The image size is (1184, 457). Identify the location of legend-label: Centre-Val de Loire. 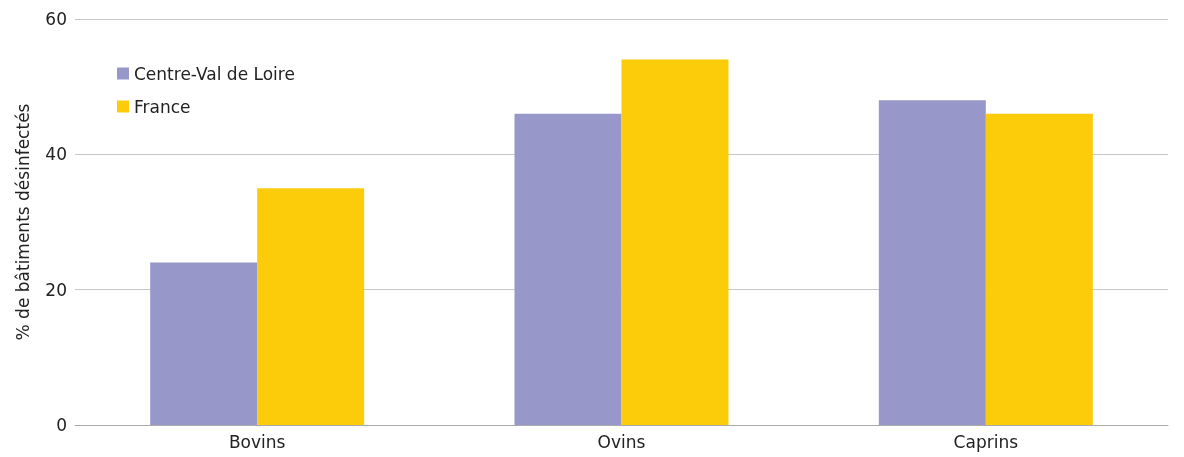
(214, 73).